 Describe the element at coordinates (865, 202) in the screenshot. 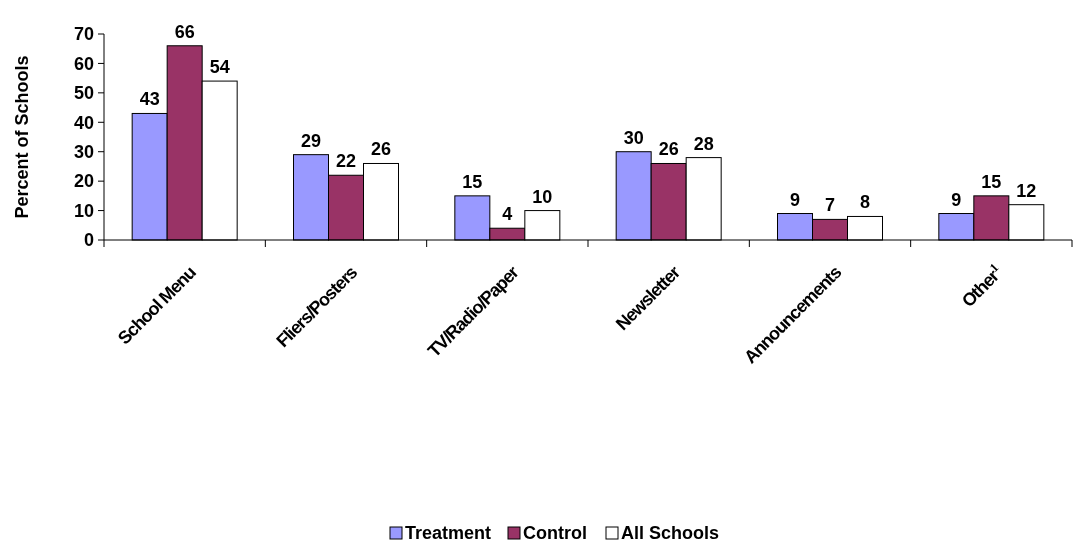

I see `data-label: 8` at that location.